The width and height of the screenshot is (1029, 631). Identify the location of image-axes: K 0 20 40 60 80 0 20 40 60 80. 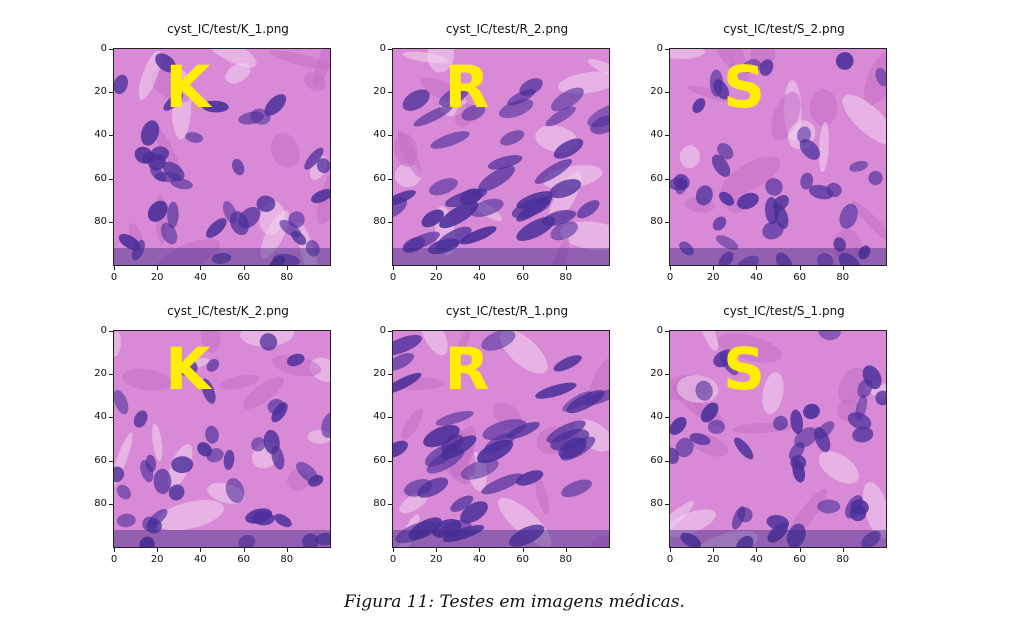
(212, 445).